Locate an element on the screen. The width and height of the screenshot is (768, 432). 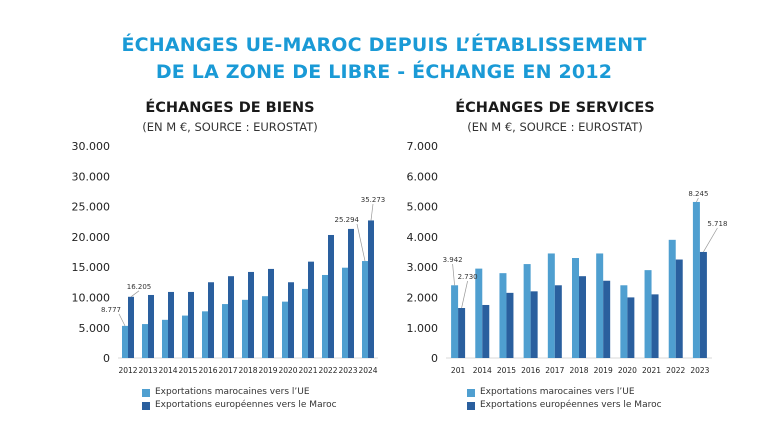
main-title-line2: DE LA ZONE DE LIBRE - ÉCHANGE EN 2012 is located at coordinates (384, 72).